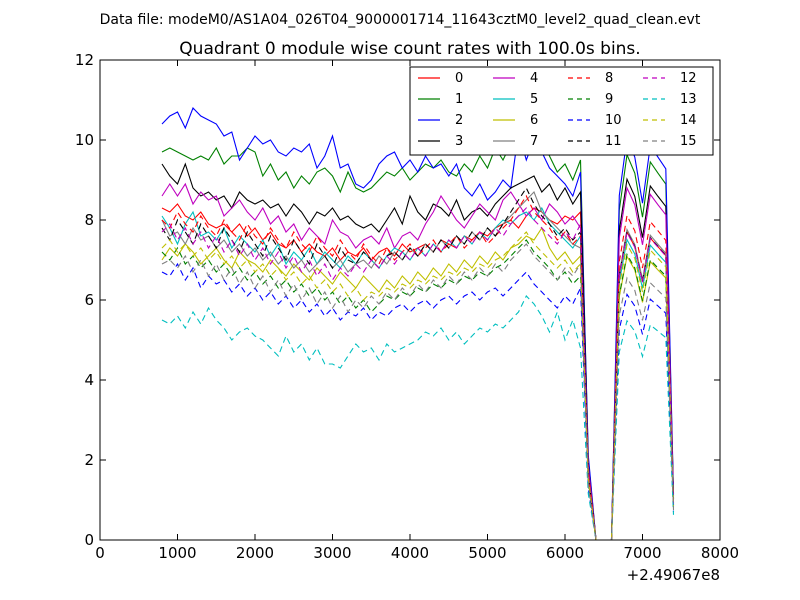 The width and height of the screenshot is (800, 600). Describe the element at coordinates (84, 140) in the screenshot. I see `y-tick-label: 10` at that location.